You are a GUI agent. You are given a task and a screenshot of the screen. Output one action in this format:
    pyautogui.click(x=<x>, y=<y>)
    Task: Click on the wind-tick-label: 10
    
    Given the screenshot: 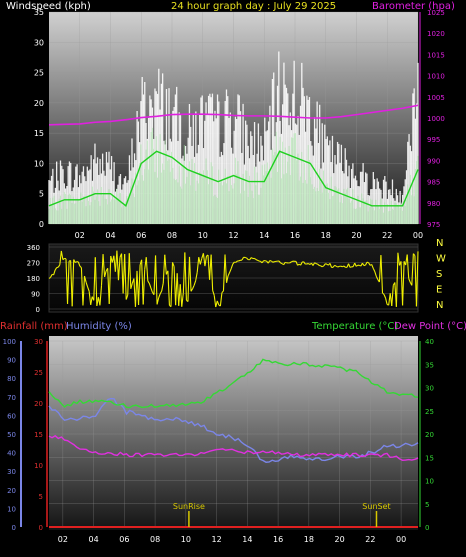 What is the action you would take?
    pyautogui.click(x=39, y=163)
    